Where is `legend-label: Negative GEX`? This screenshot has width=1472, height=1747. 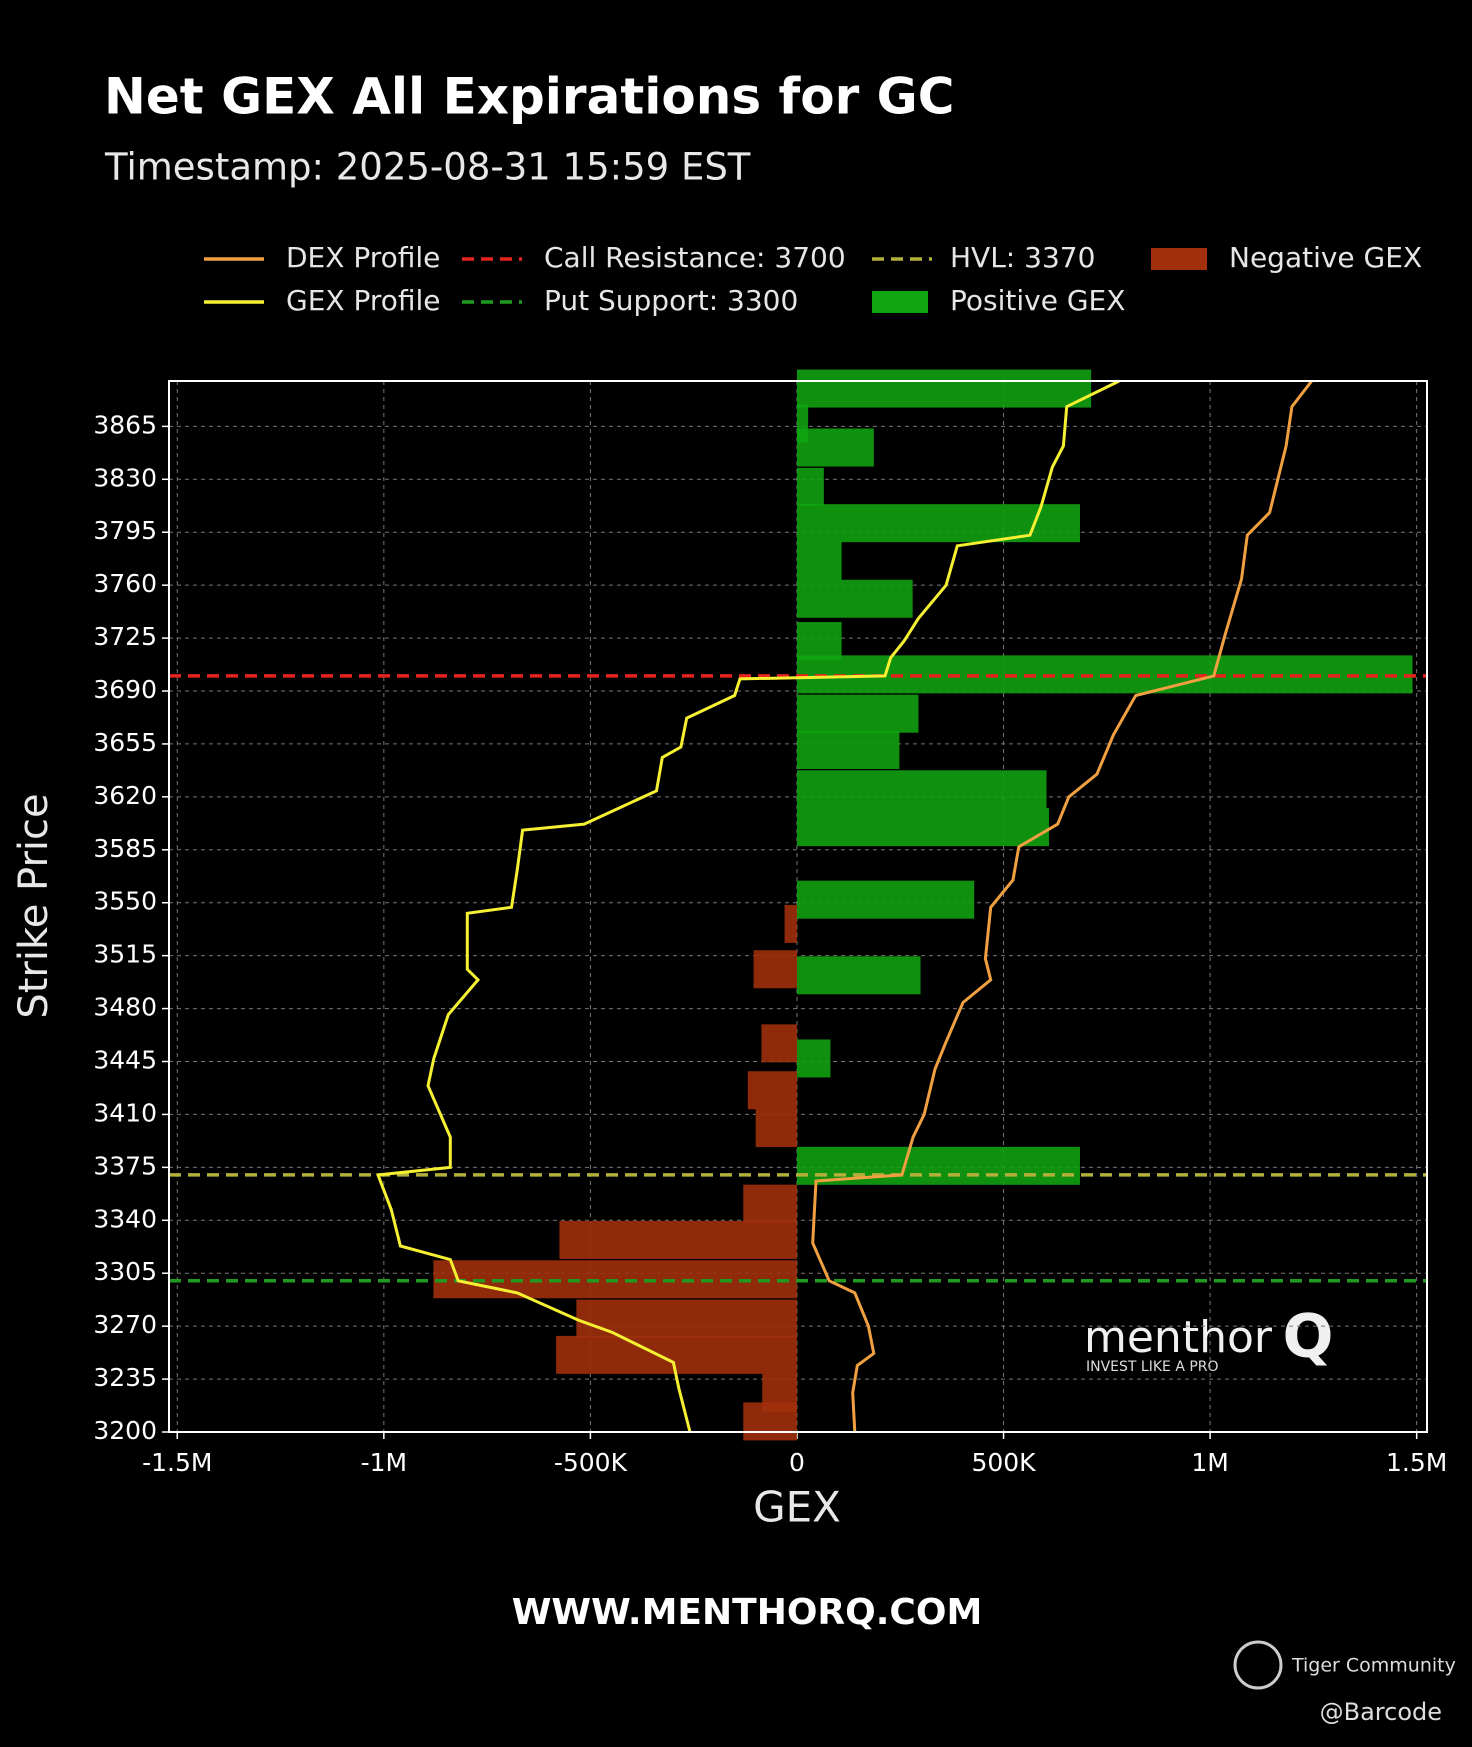 legend-label: Negative GEX is located at coordinates (1325, 257).